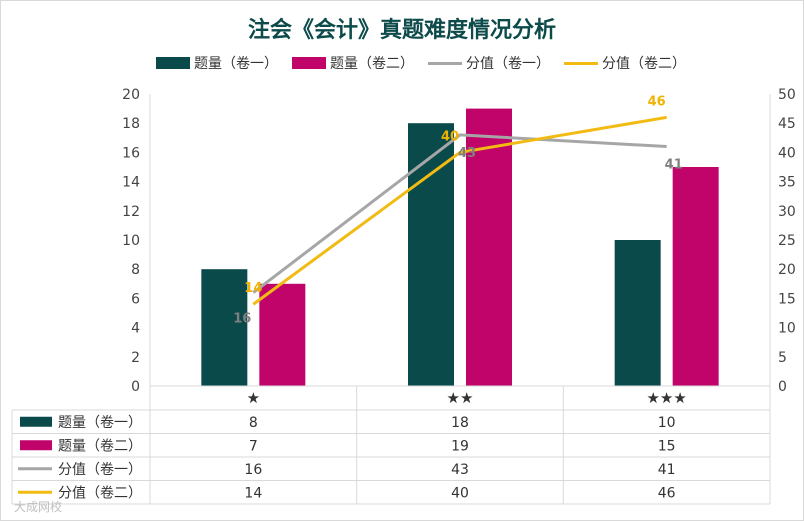 This screenshot has height=521, width=804. Describe the element at coordinates (787, 153) in the screenshot. I see `y-right-tick-label: 40` at that location.